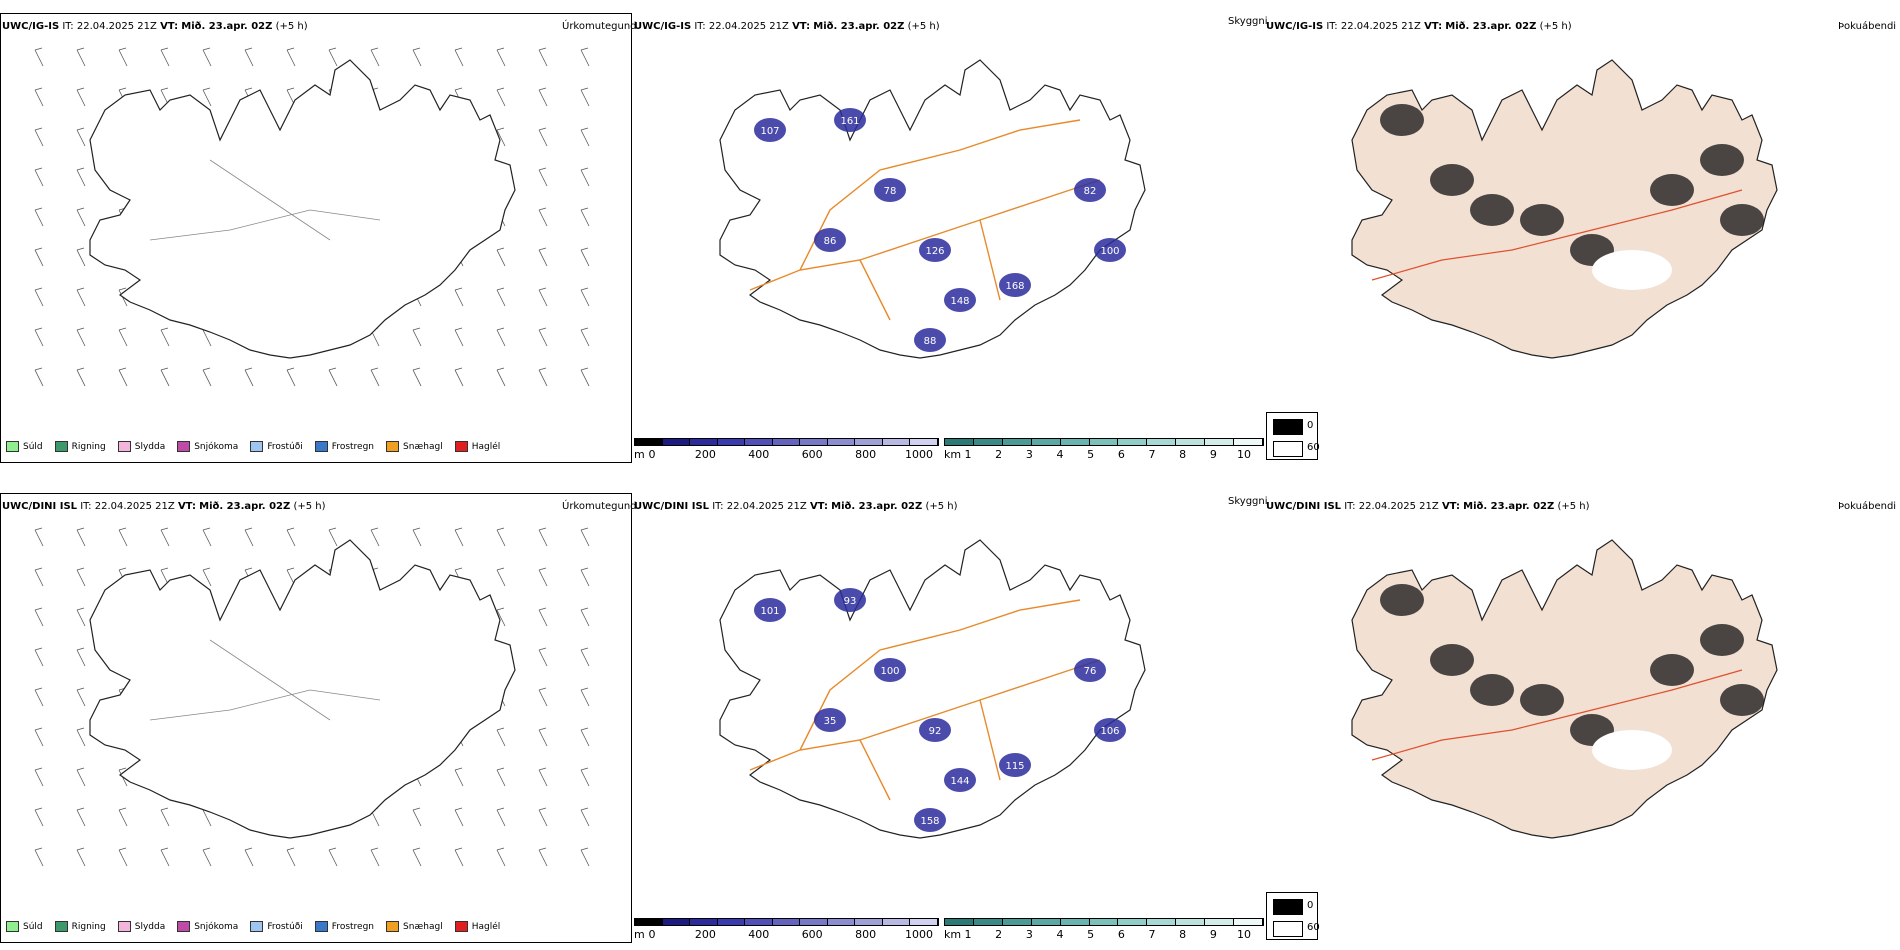  What do you see at coordinates (818, 506) in the screenshot?
I see `valid-label: VT:` at bounding box center [818, 506].